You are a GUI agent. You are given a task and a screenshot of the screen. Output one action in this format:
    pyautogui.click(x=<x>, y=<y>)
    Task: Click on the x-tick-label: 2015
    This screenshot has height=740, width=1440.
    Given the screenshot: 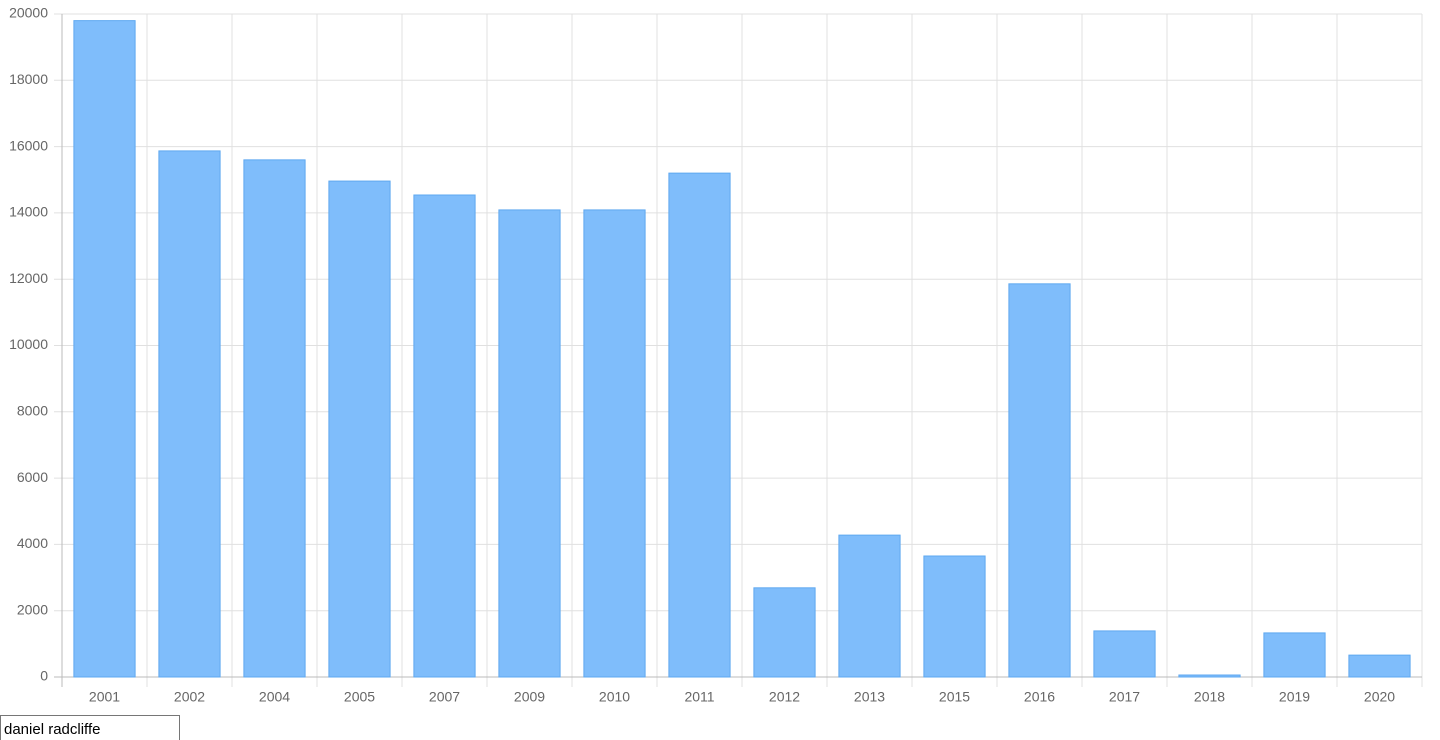 What is the action you would take?
    pyautogui.click(x=954, y=697)
    